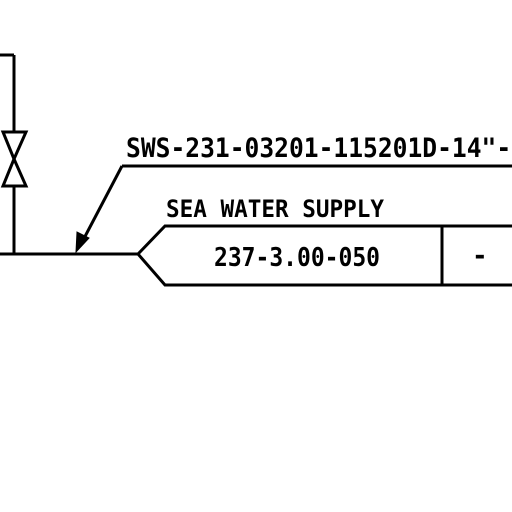  What do you see at coordinates (480, 256) in the screenshot?
I see `connector-sheet-ref: -` at bounding box center [480, 256].